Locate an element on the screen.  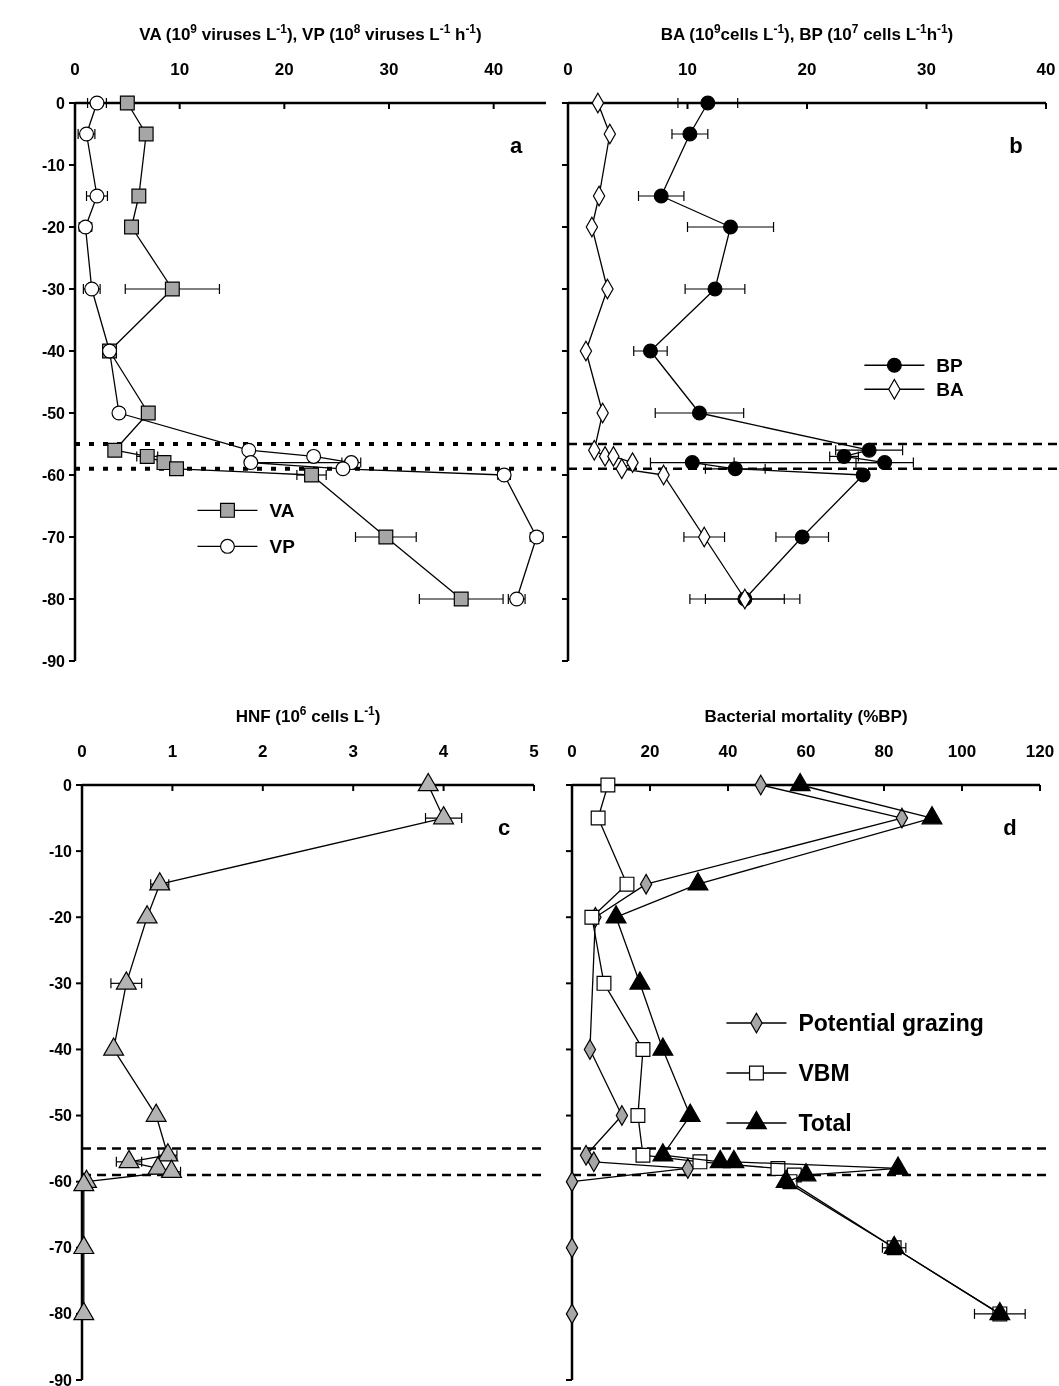
x-tick-label: 100 is located at coordinates (962, 751).